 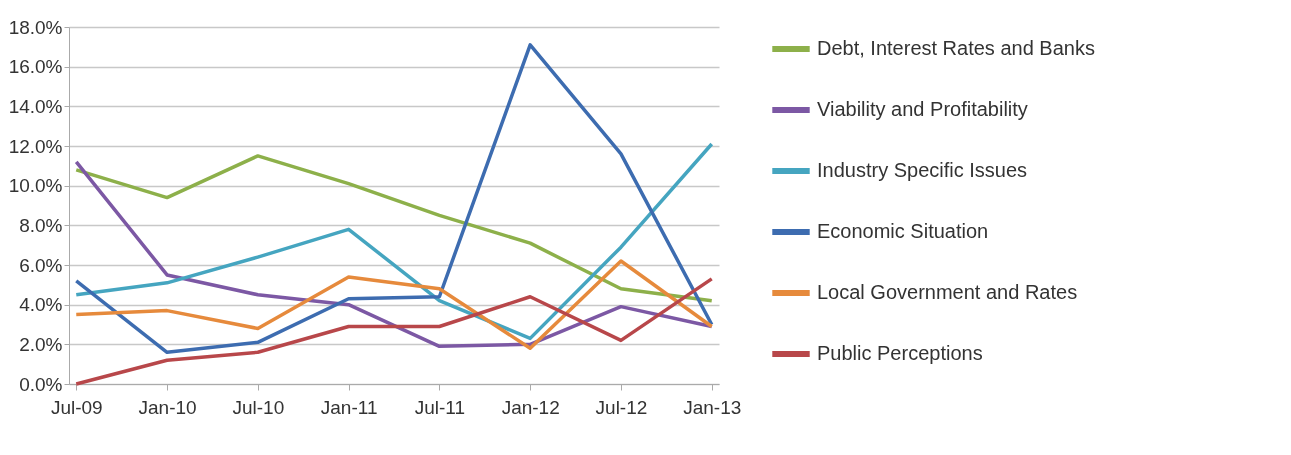 What do you see at coordinates (35, 67) in the screenshot?
I see `y-tick-label: 16.0%` at bounding box center [35, 67].